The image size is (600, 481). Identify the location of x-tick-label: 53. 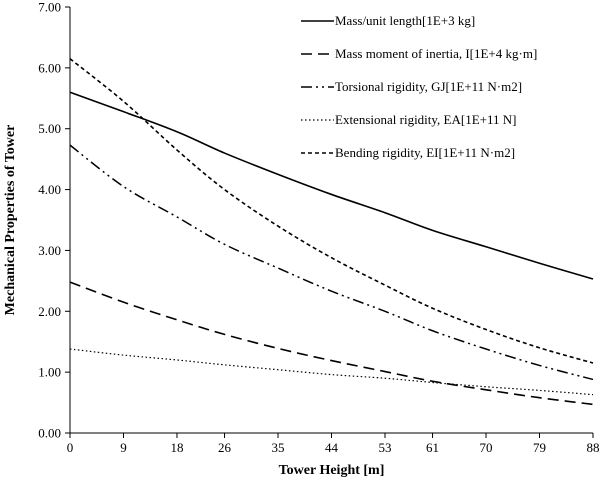
(384, 447).